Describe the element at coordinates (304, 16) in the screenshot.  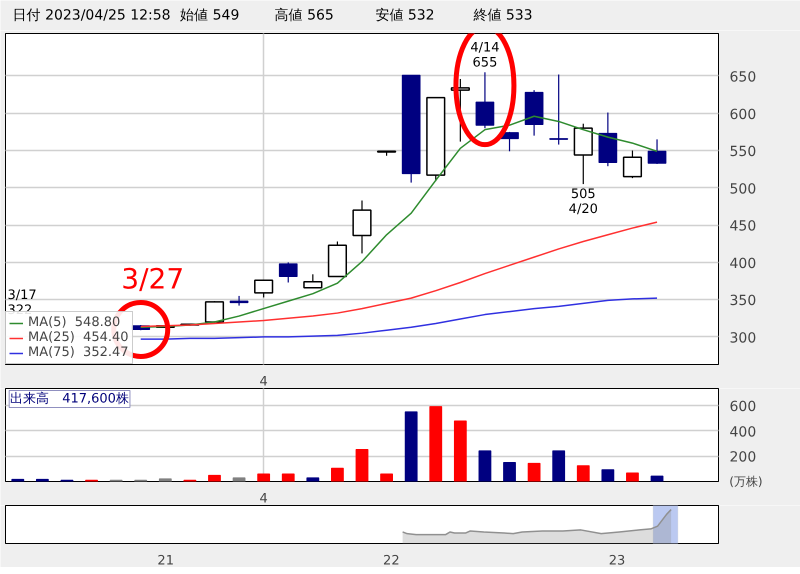
I see `text: 高値 565` at that location.